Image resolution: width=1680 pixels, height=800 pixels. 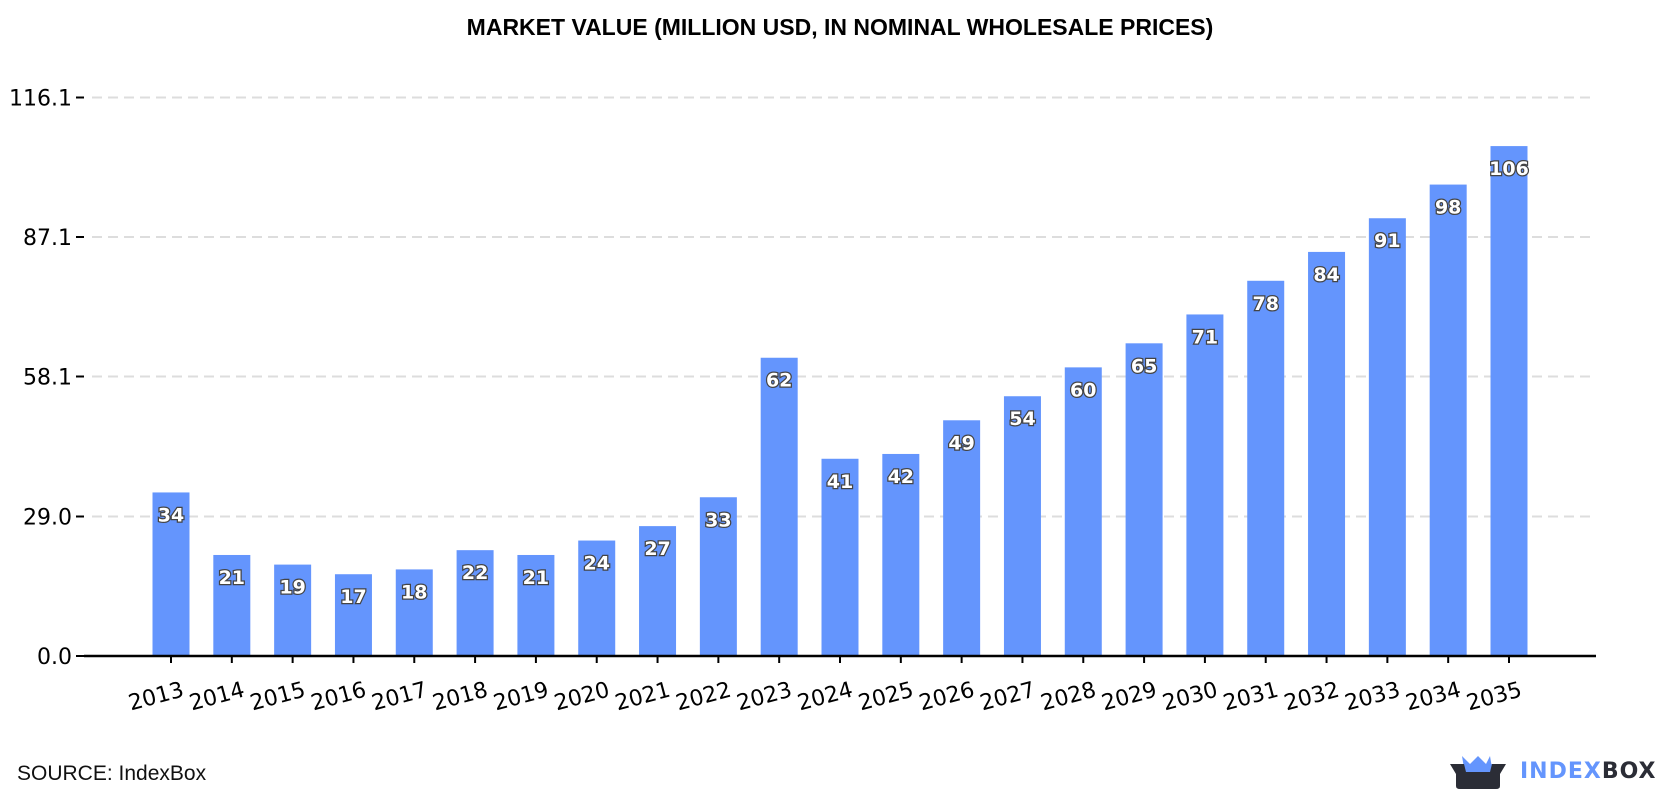 What do you see at coordinates (1022, 526) in the screenshot?
I see `bar-2027` at bounding box center [1022, 526].